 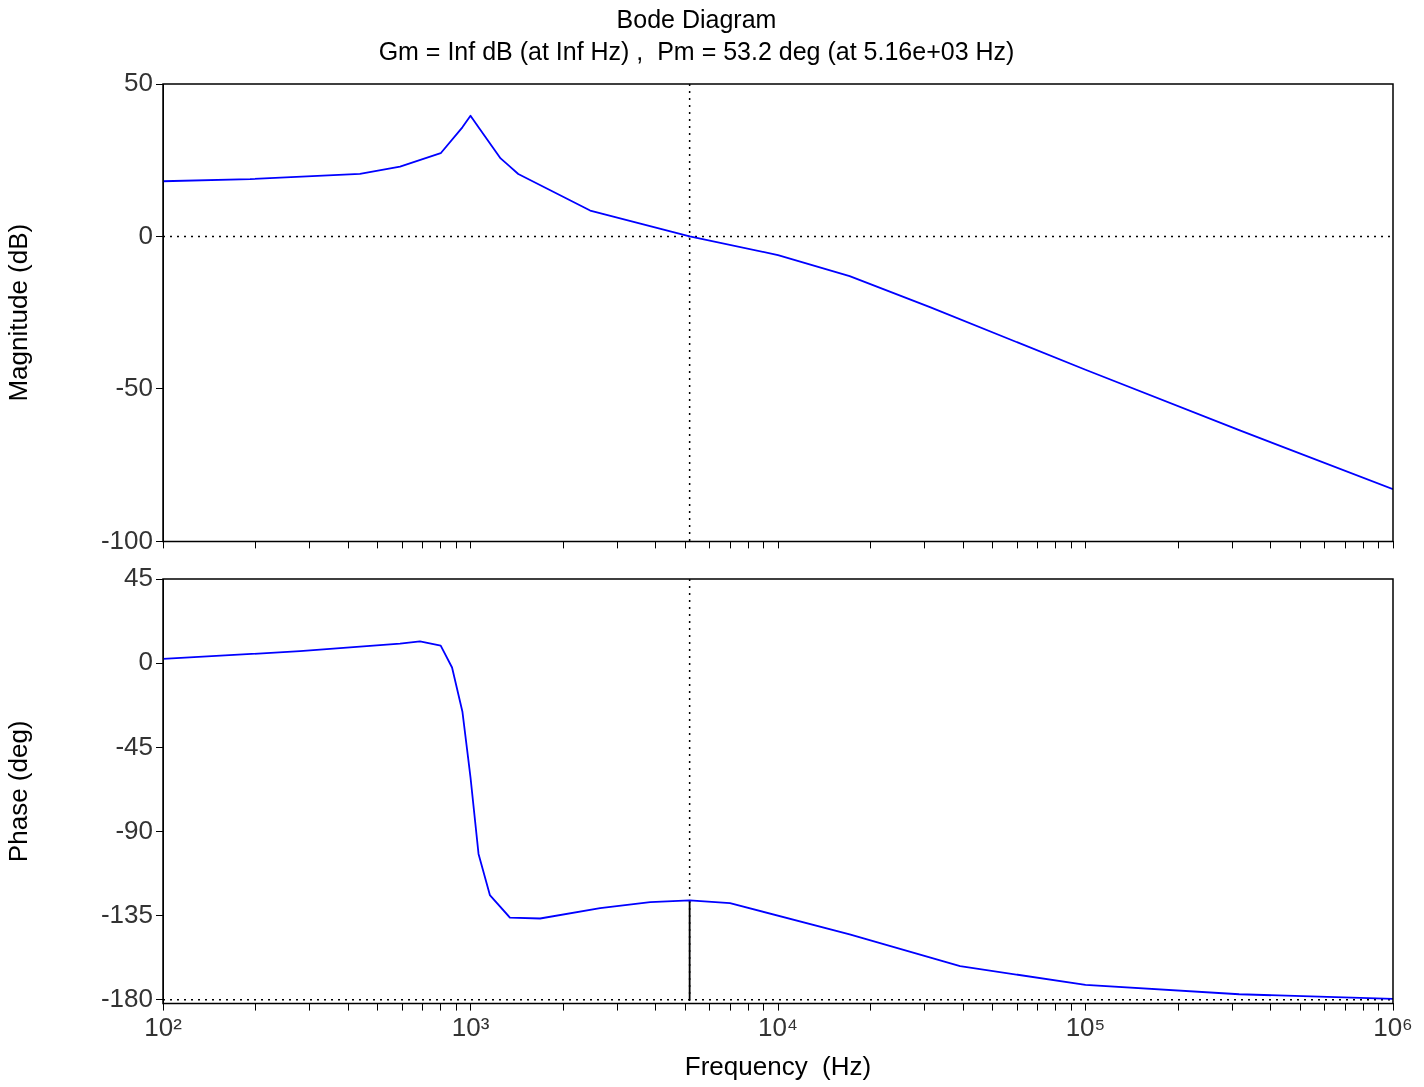 I want to click on y-axis-title: Phase (deg), so click(x=17, y=791).